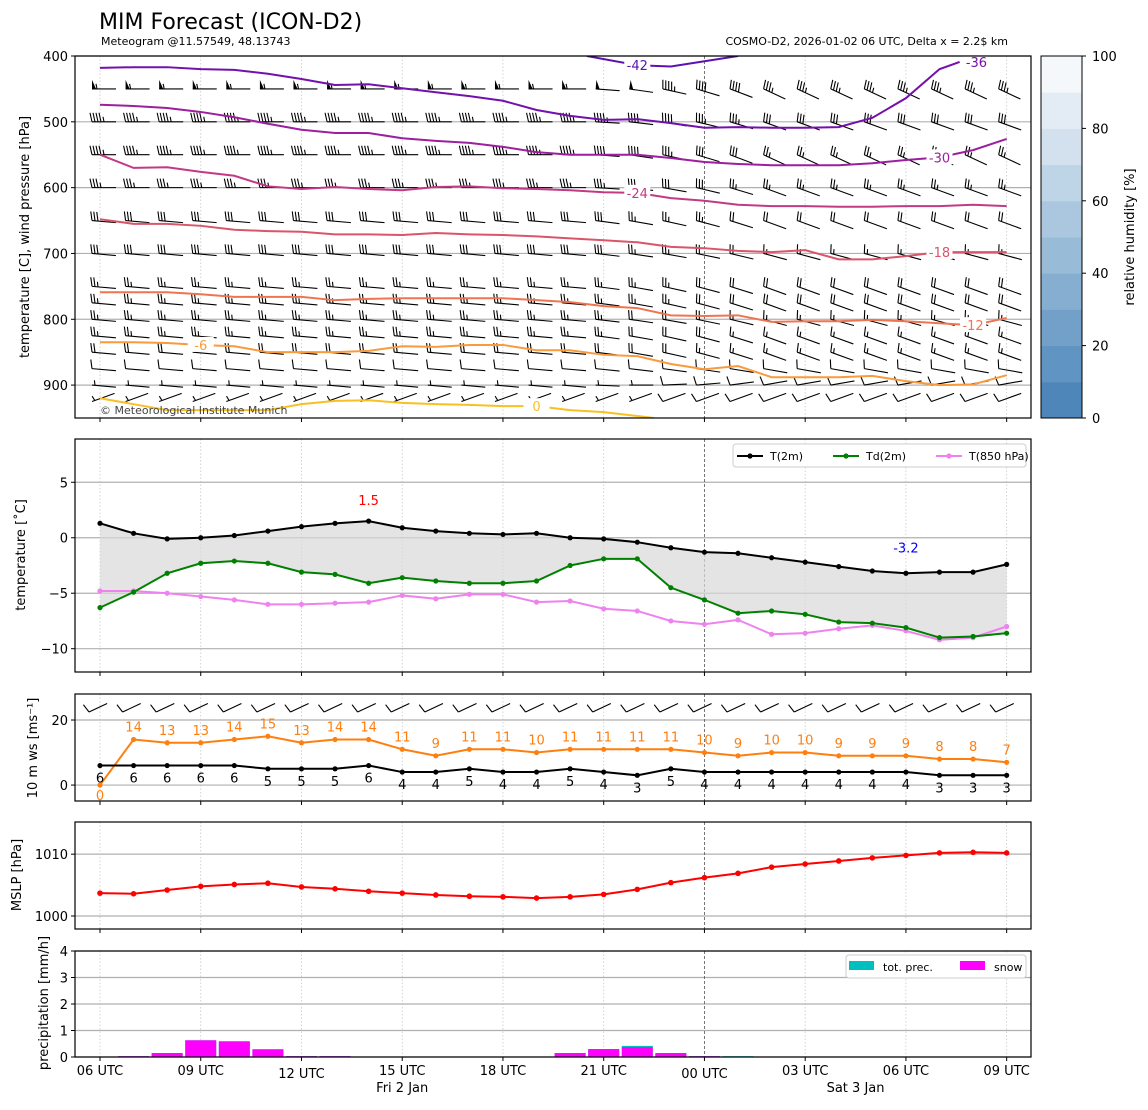  Describe the element at coordinates (64, 483) in the screenshot. I see `y-tick-label: 5` at that location.